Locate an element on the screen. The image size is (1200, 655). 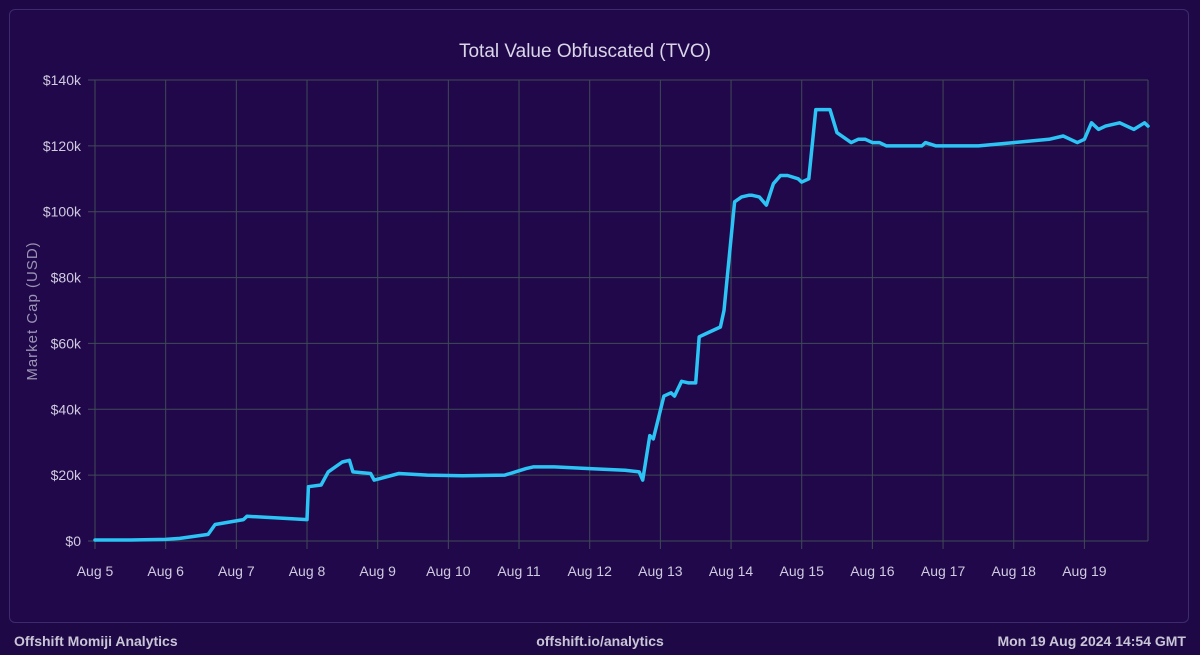
x-tick-label: Aug 16 is located at coordinates (872, 571).